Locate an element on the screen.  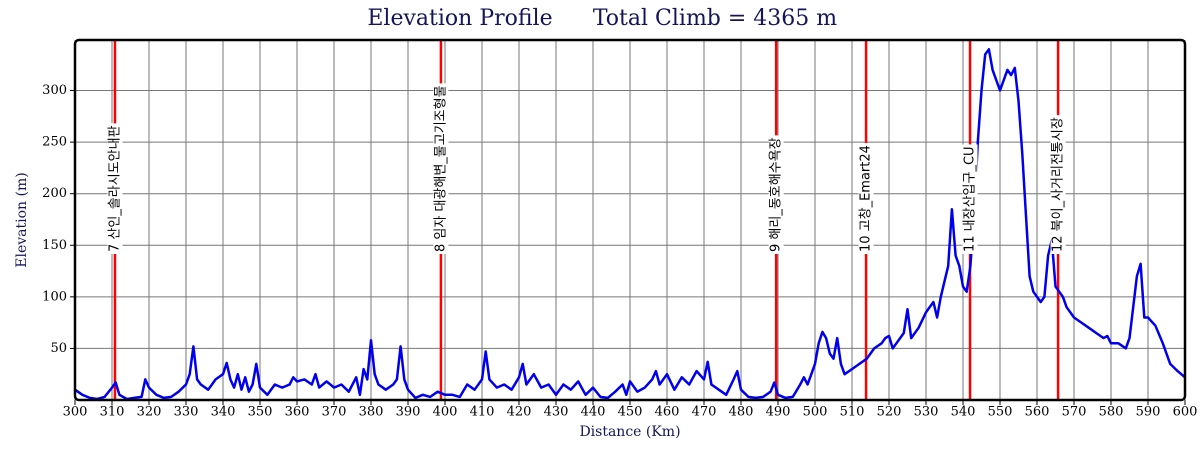
waypoint-label: 8 임자 대광해변_물고기조형물 is located at coordinates (441, 168).